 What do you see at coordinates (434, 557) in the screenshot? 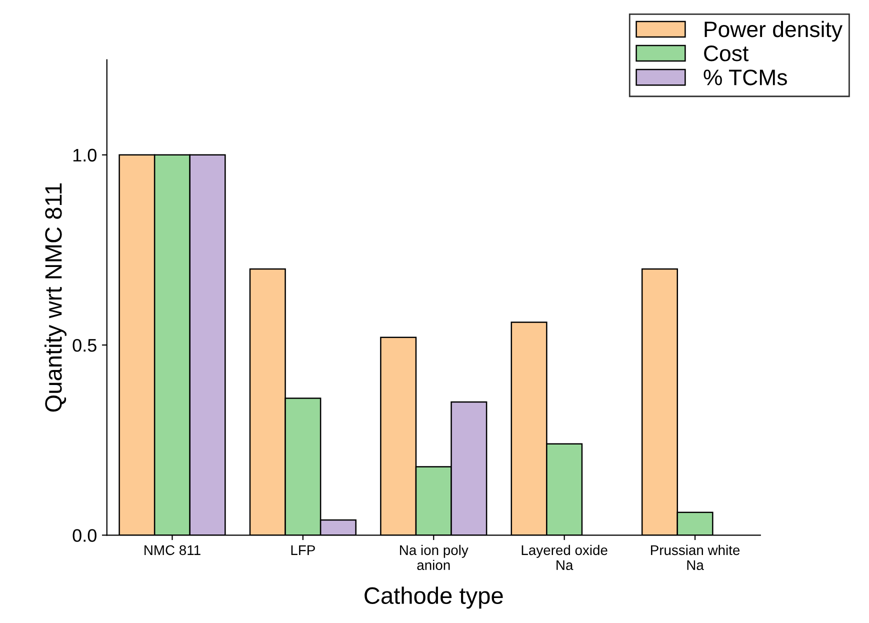
I see `x-tick-label: Na ion poly anion` at bounding box center [434, 557].